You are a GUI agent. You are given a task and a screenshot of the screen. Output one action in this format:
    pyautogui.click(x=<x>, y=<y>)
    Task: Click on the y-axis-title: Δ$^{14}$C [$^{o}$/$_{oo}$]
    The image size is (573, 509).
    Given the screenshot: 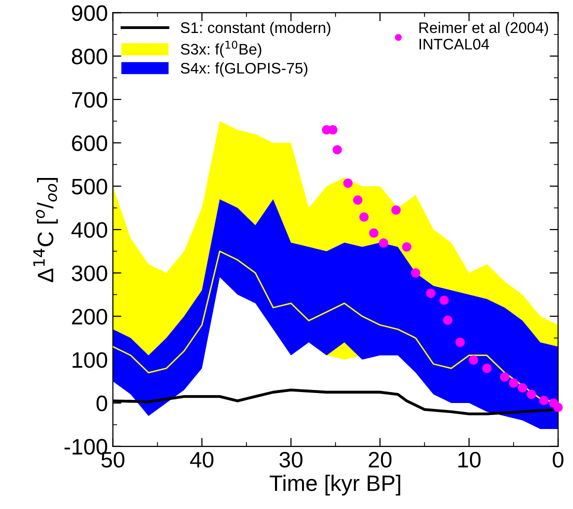 What is the action you would take?
    pyautogui.click(x=45, y=230)
    